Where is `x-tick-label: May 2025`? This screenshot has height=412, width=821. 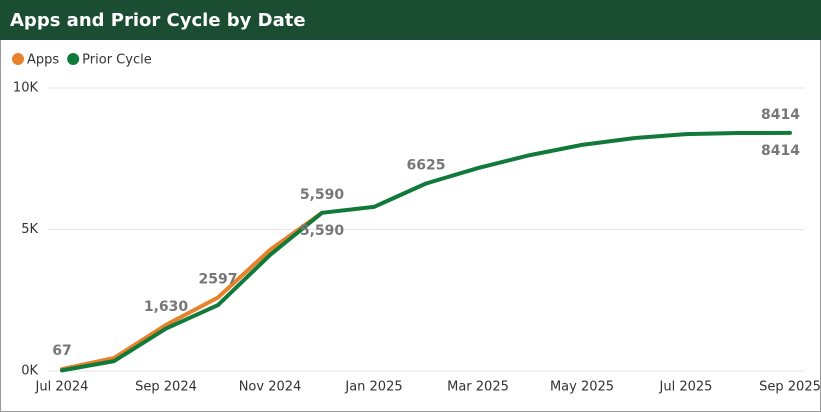
x-tick-label: May 2025 is located at coordinates (582, 387).